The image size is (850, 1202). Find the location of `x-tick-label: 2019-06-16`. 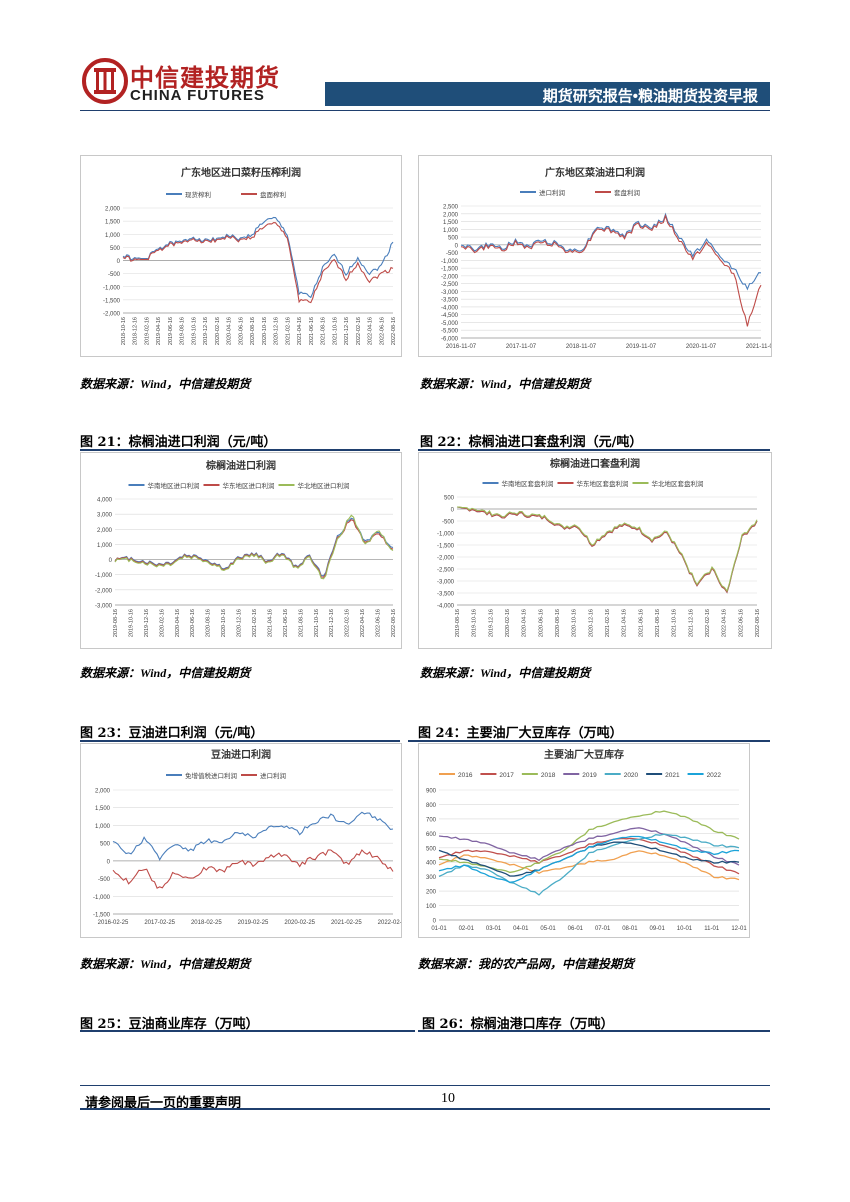

x-tick-label: 2019-06-16 is located at coordinates (171, 331).